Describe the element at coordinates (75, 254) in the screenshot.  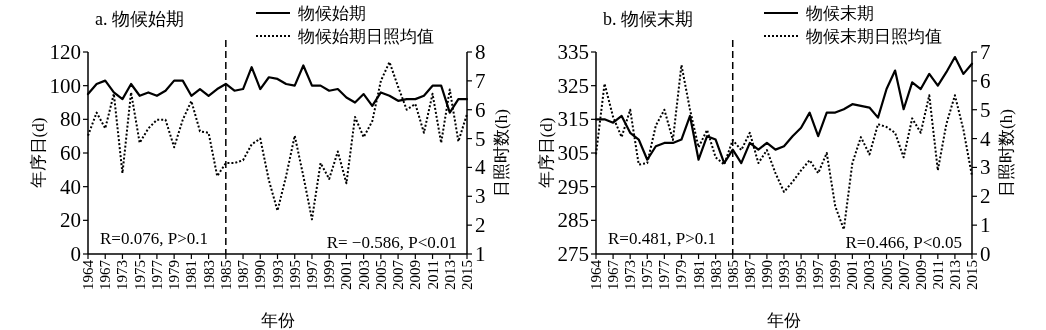
I see `y-tick-label: 0` at that location.